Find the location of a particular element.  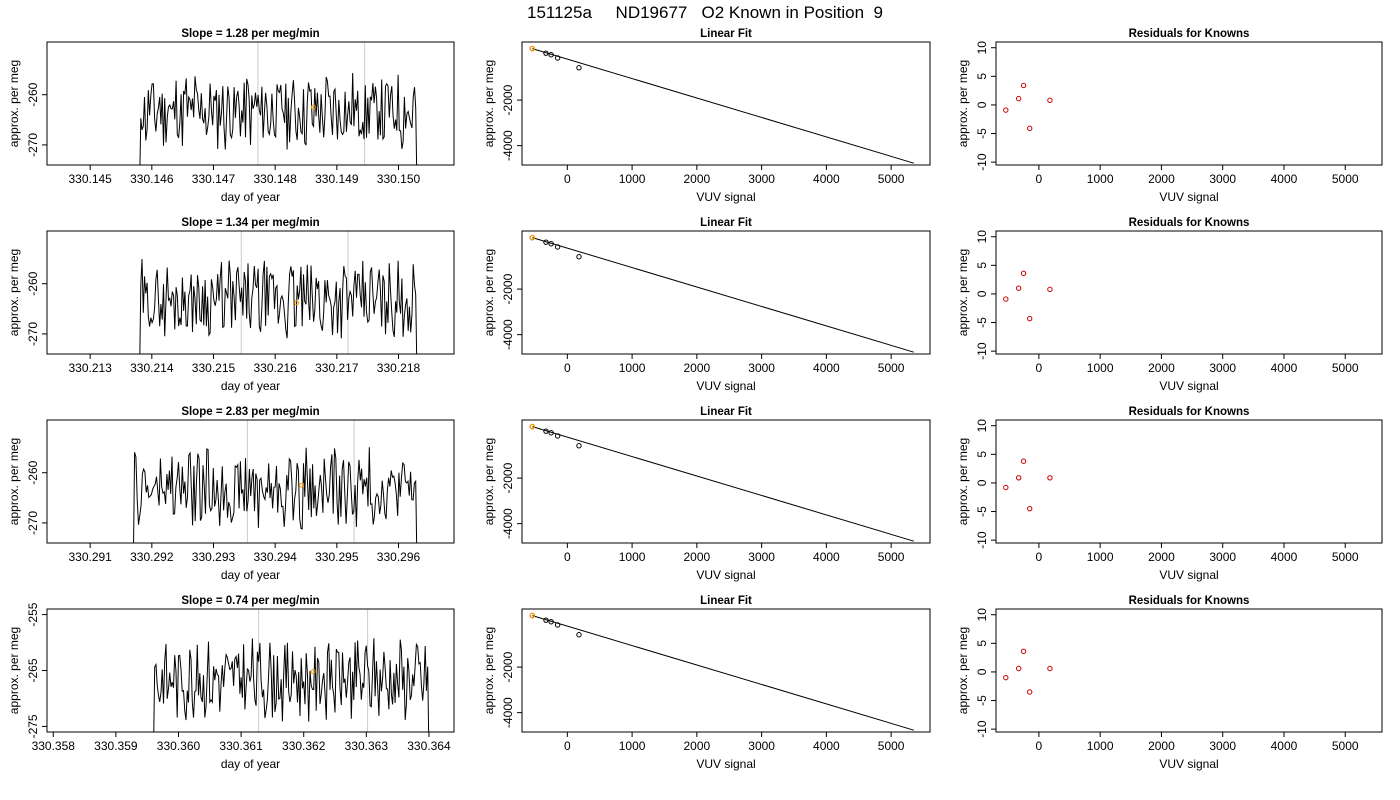

x-tick-label: 330.214 is located at coordinates (152, 368).